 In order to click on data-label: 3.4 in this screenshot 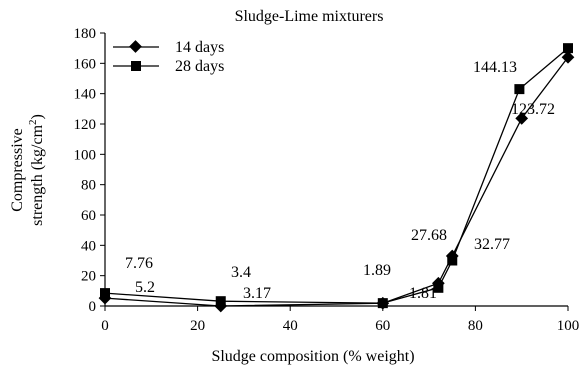, I will do `click(241, 272)`.